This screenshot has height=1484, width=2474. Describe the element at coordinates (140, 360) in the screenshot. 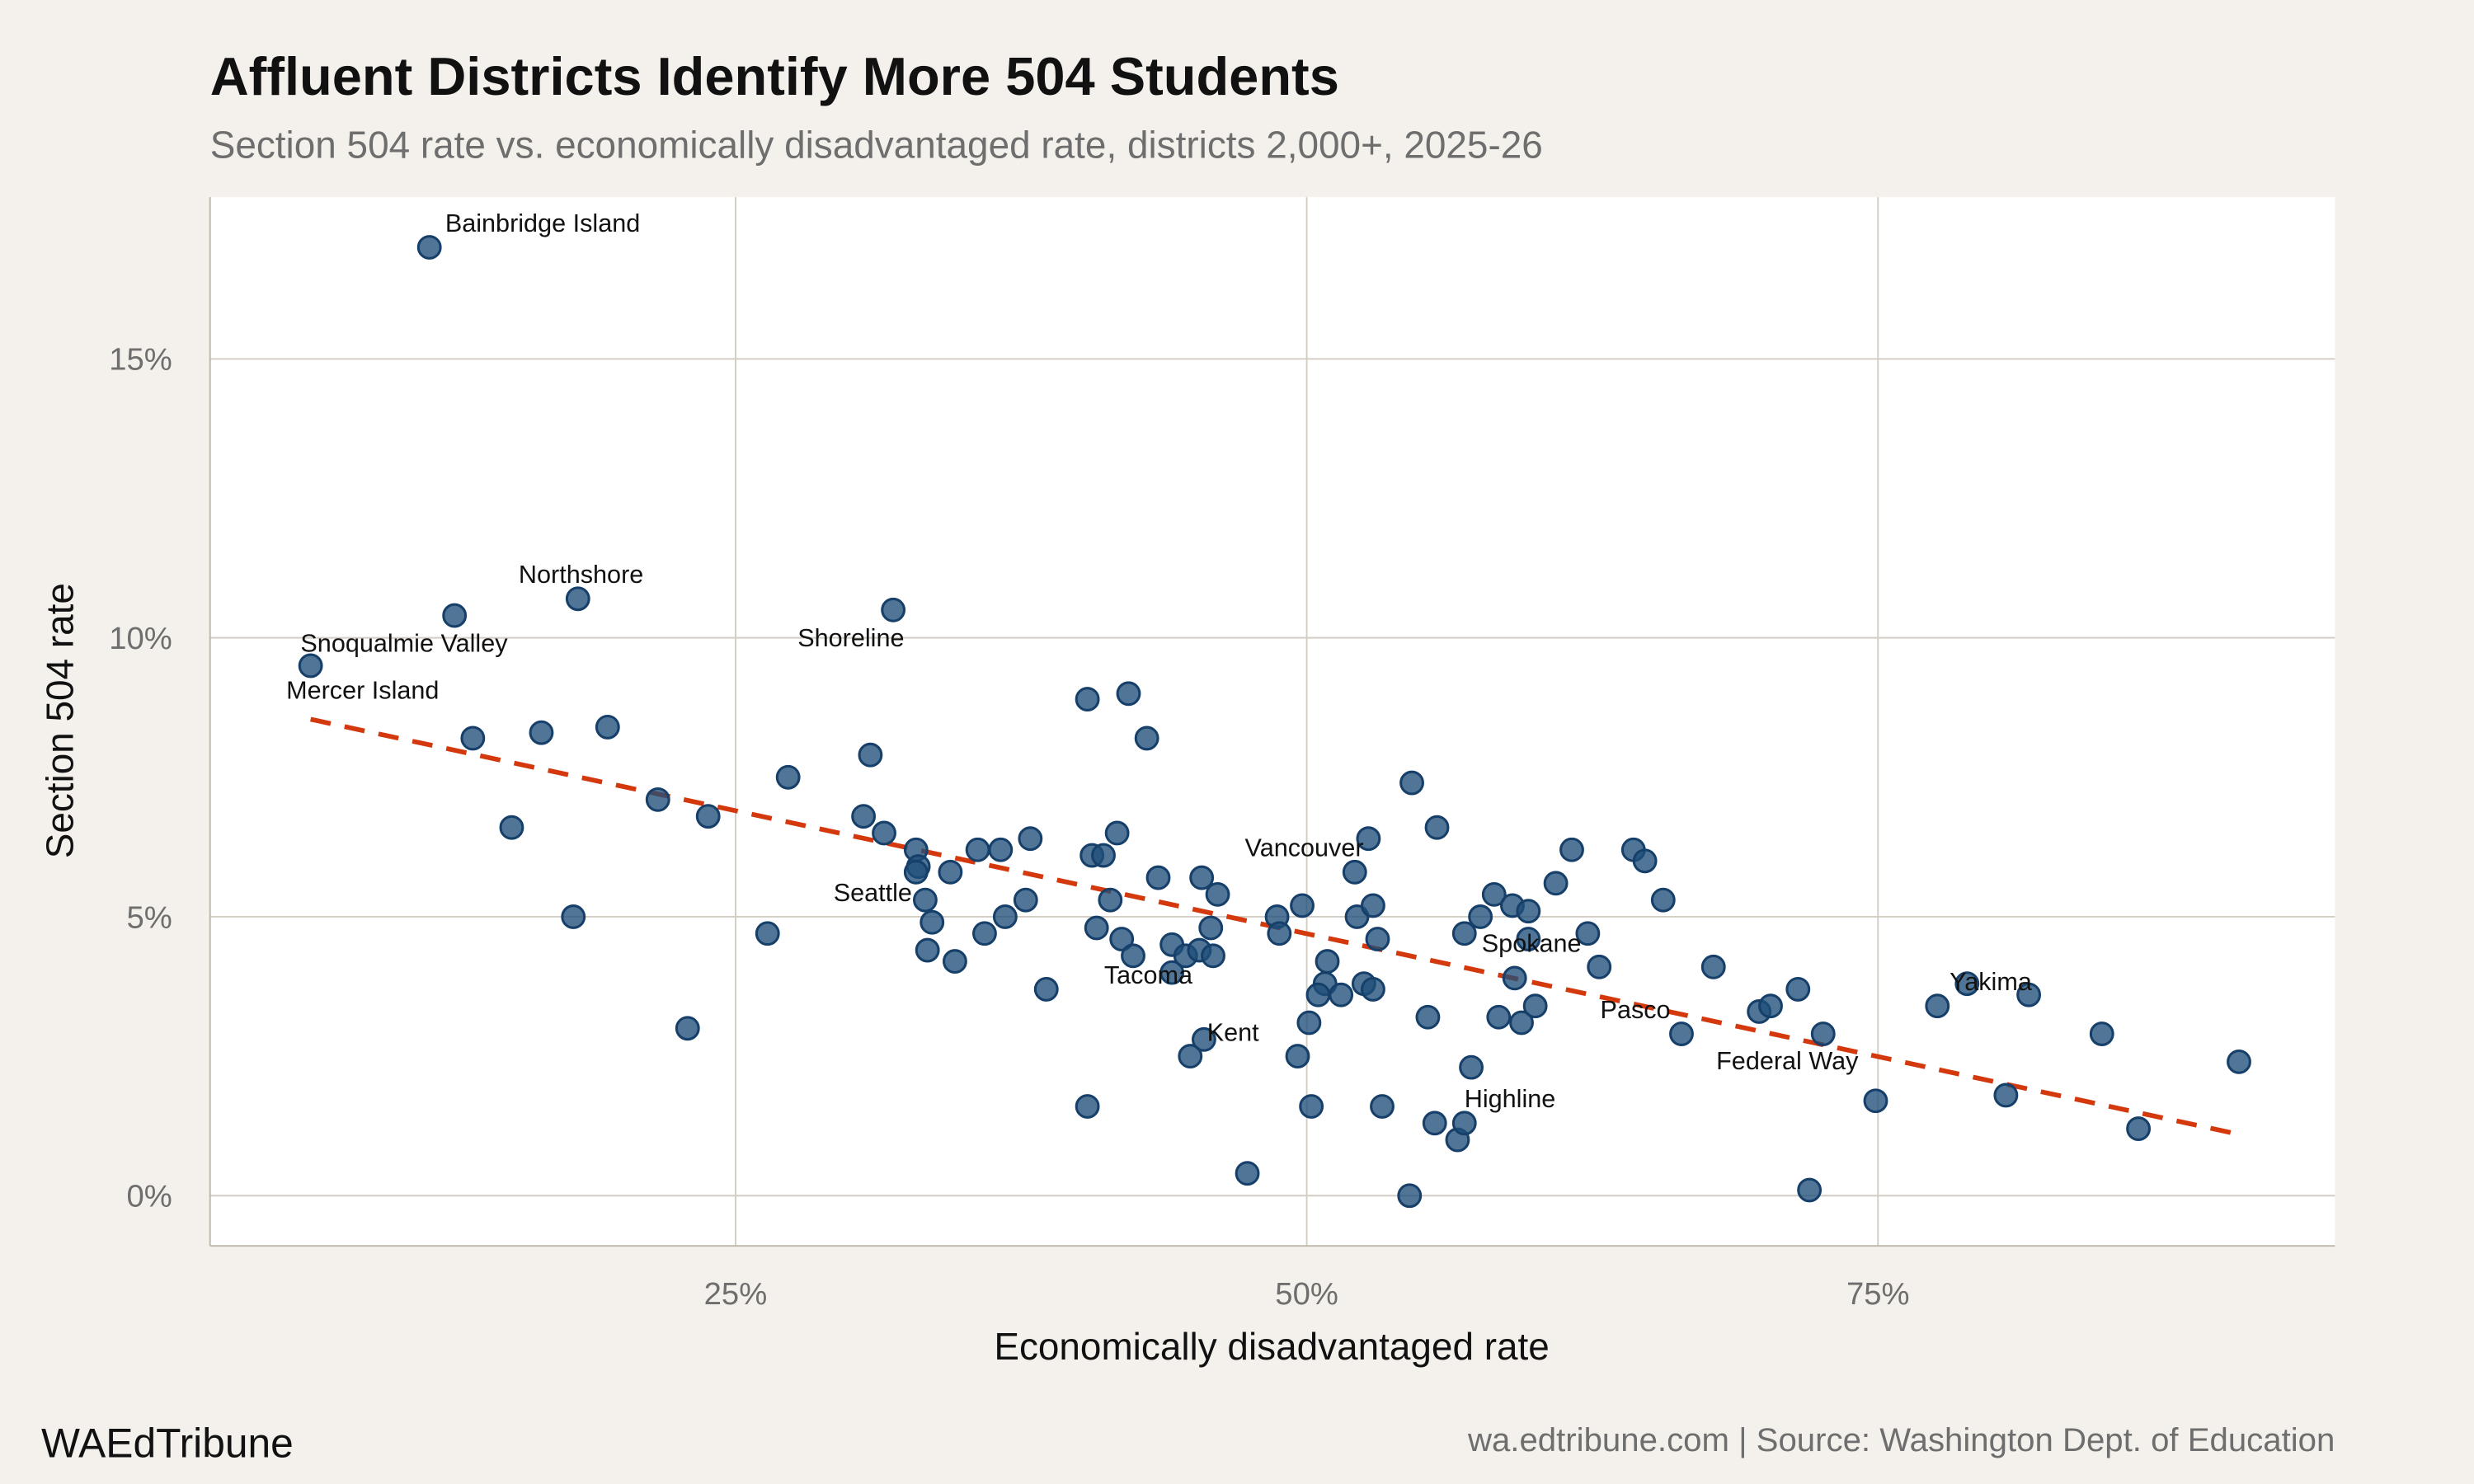

I see `y-tick-label: 15%` at that location.